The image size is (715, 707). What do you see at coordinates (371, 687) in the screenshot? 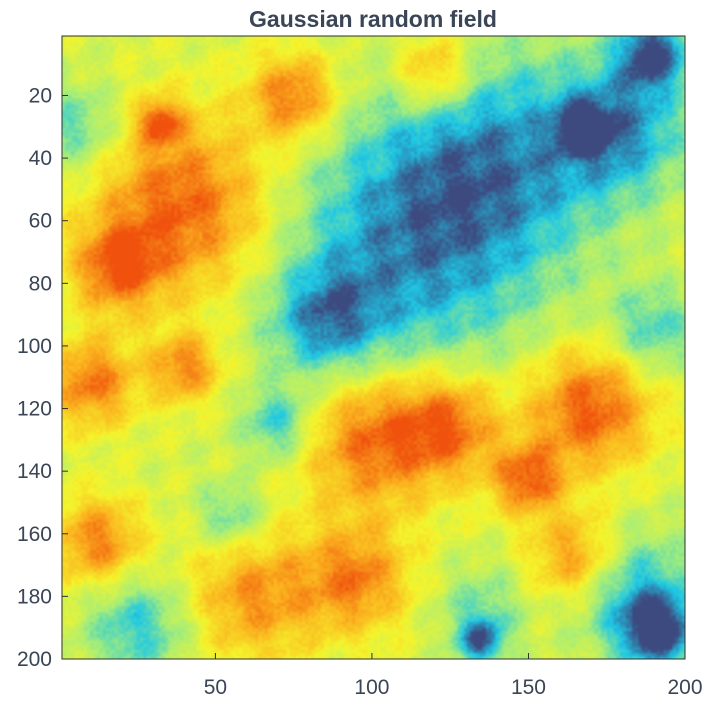
I see `x-tick-label: 100` at bounding box center [371, 687].